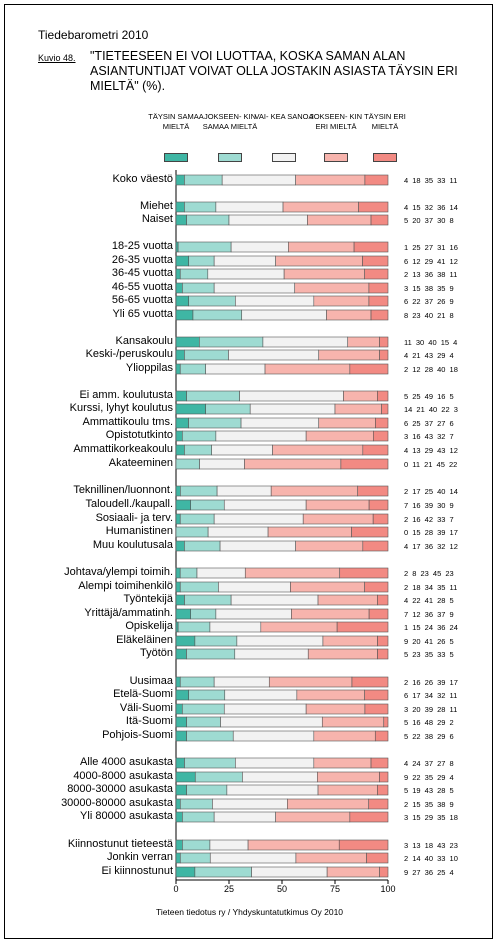  Describe the element at coordinates (139, 531) in the screenshot. I see `row-label: Humanistinen` at that location.